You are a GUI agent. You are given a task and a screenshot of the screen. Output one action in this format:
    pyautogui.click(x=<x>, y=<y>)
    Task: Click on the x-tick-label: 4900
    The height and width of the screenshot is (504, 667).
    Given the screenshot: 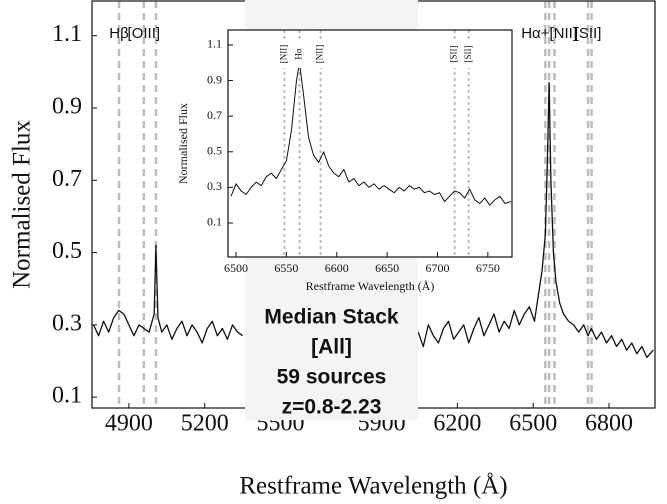 What is the action you would take?
    pyautogui.click(x=129, y=424)
    